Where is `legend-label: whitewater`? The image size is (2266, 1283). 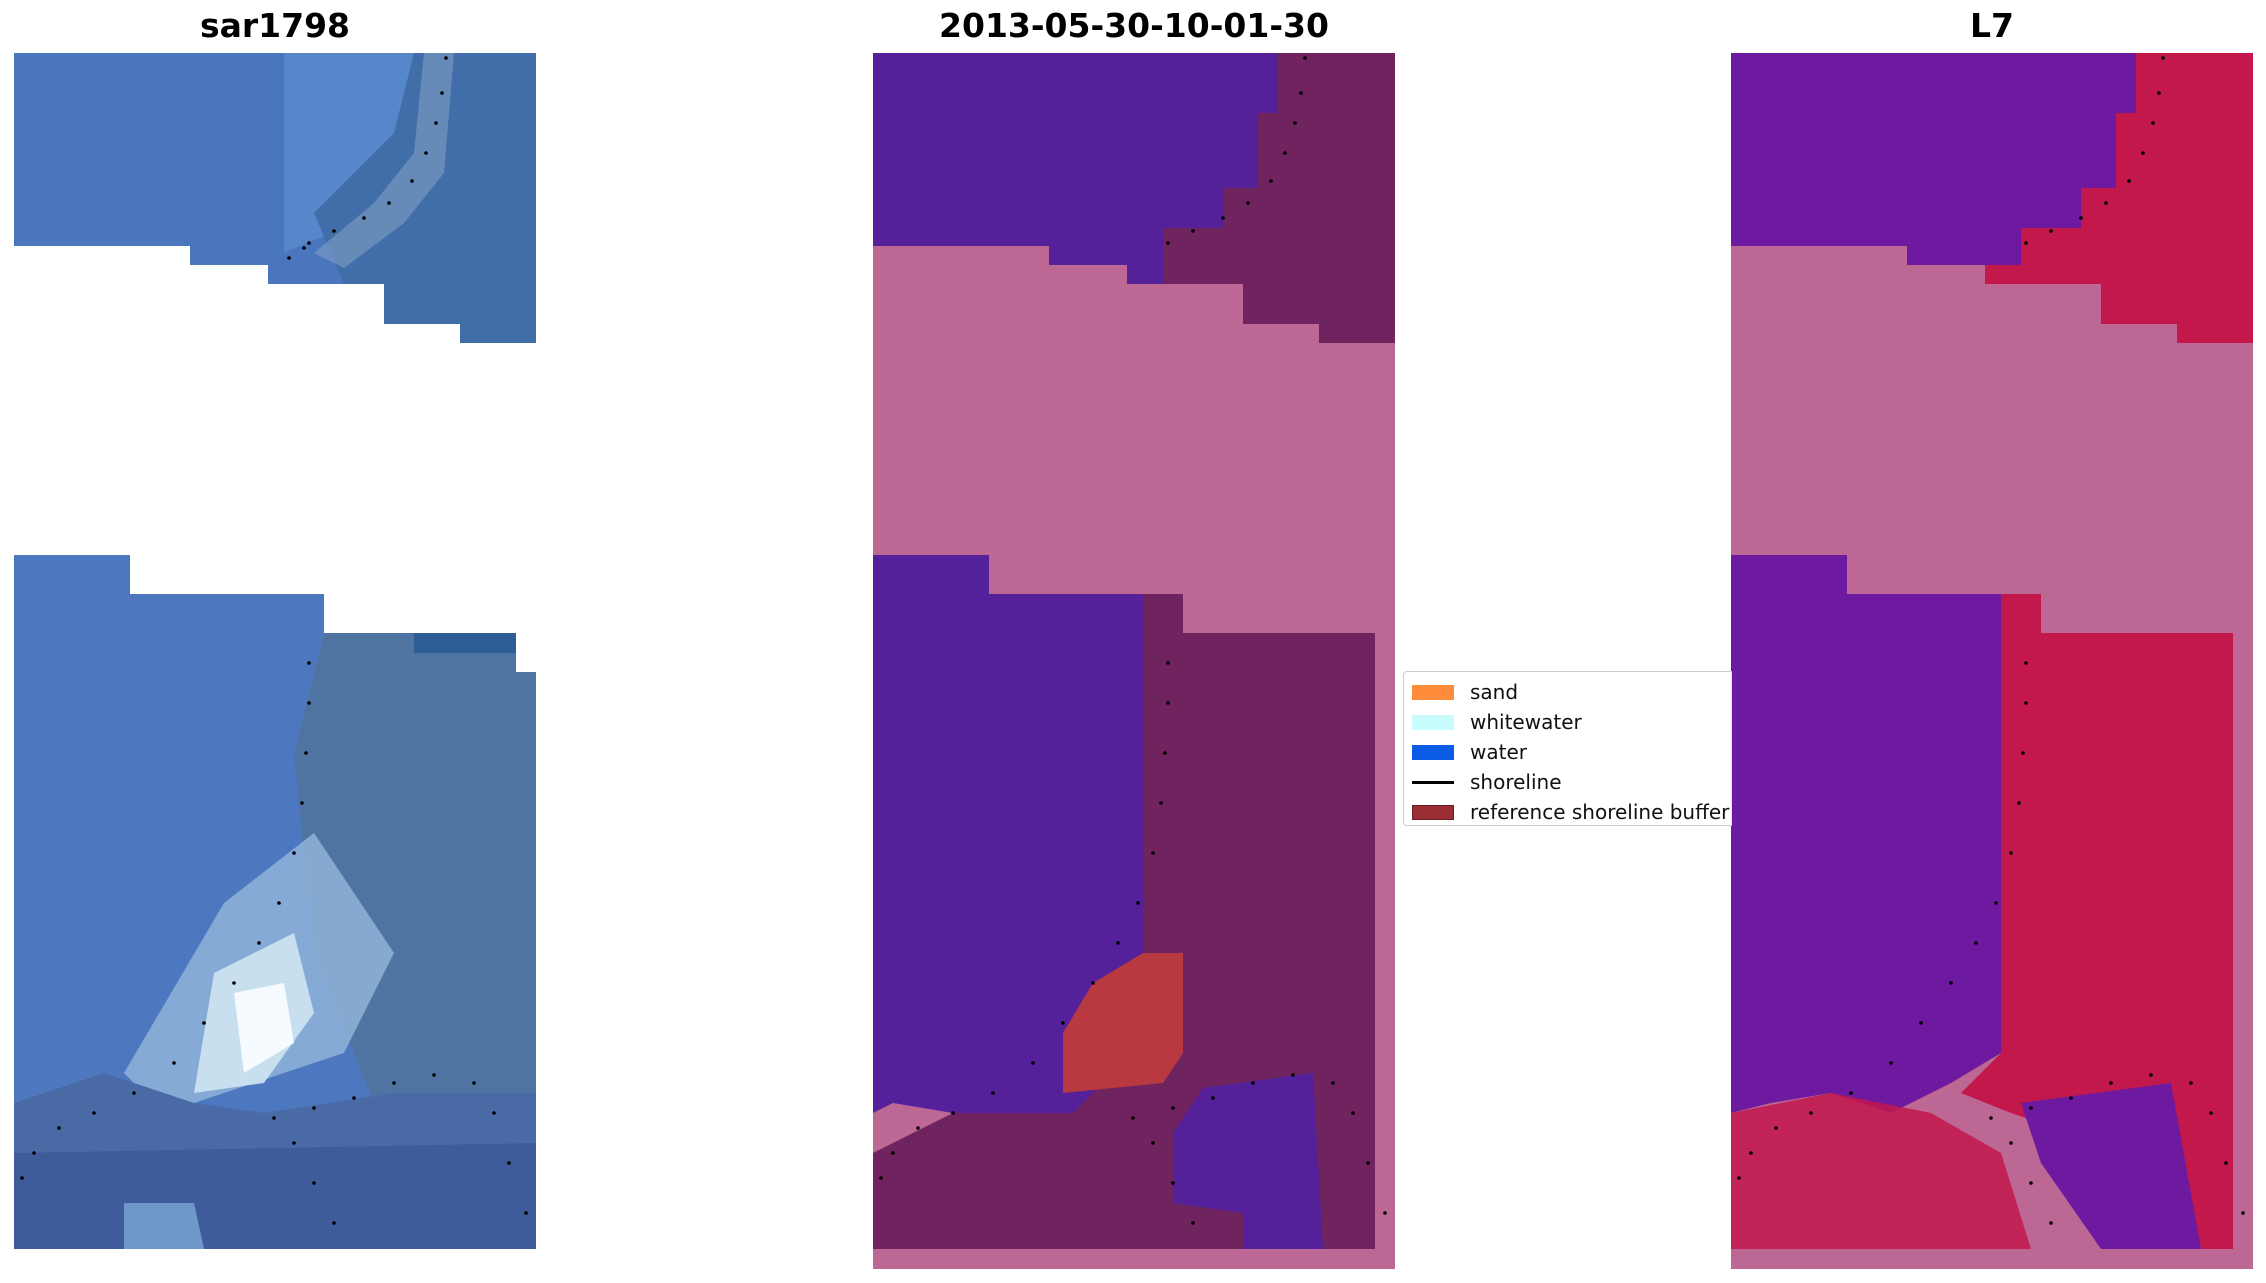
legend-label: whitewater is located at coordinates (1526, 722).